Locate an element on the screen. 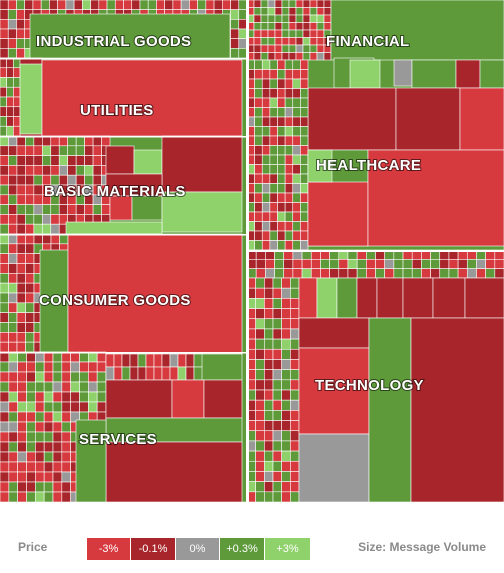 Image resolution: width=504 pixels, height=573 pixels. sector-label-utilities: UTILITIES is located at coordinates (116, 110).